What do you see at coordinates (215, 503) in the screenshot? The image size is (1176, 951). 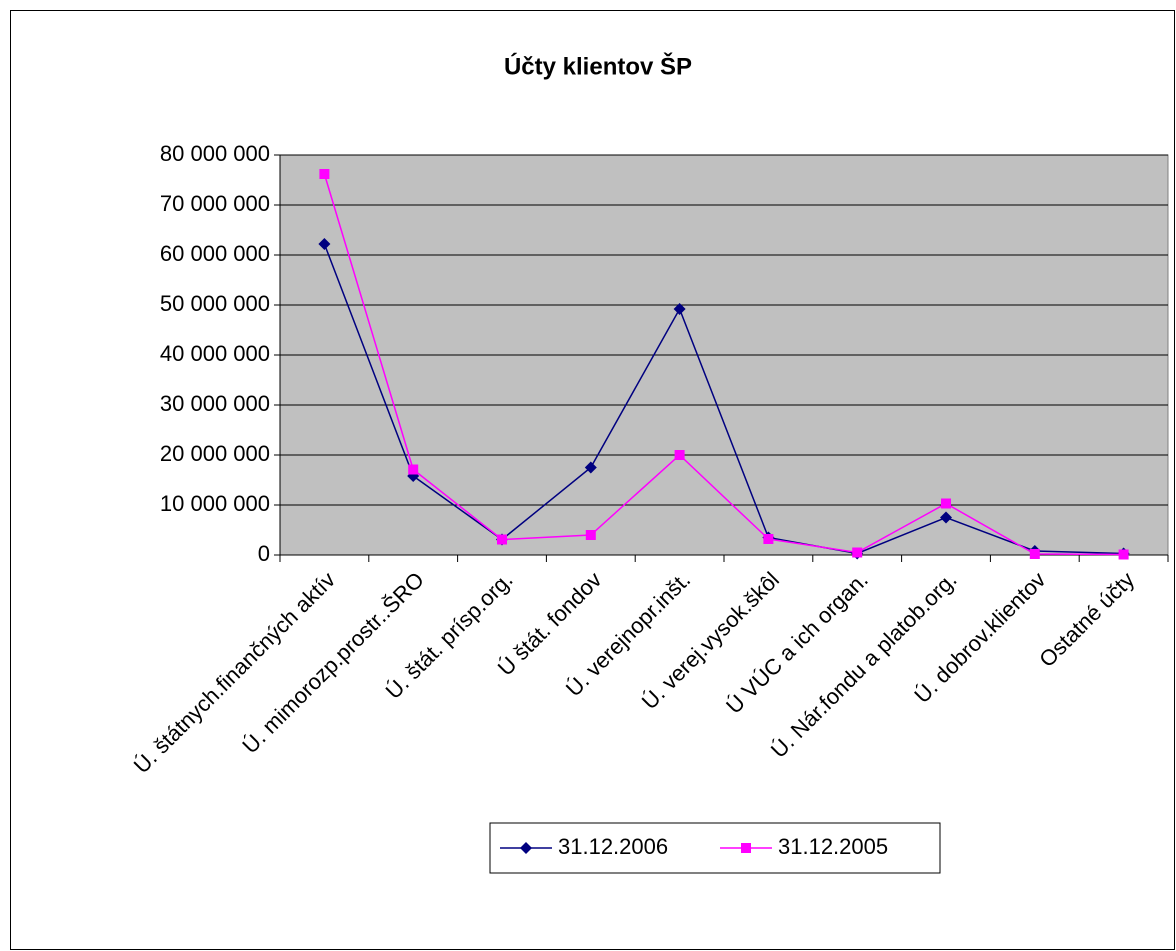 I see `y-tick-label: 10 000 000` at bounding box center [215, 503].